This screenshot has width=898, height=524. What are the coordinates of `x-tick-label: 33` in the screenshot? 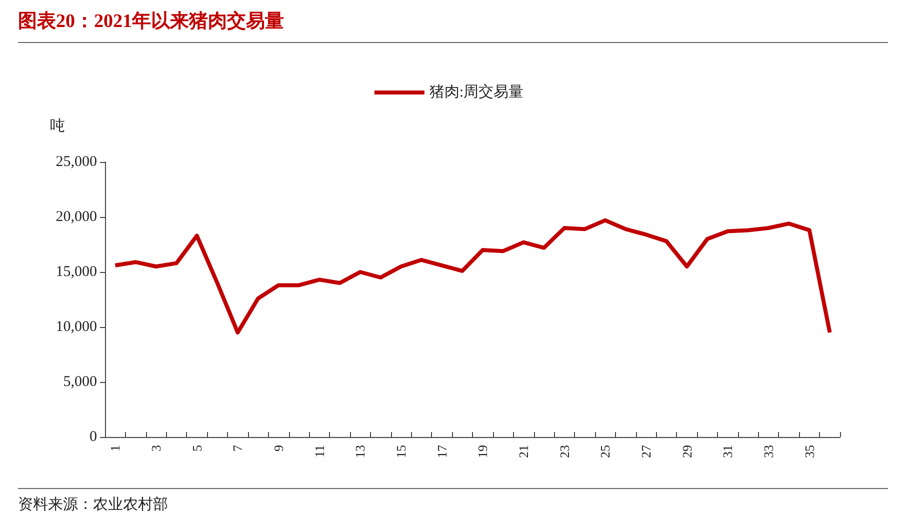 It's located at (768, 451).